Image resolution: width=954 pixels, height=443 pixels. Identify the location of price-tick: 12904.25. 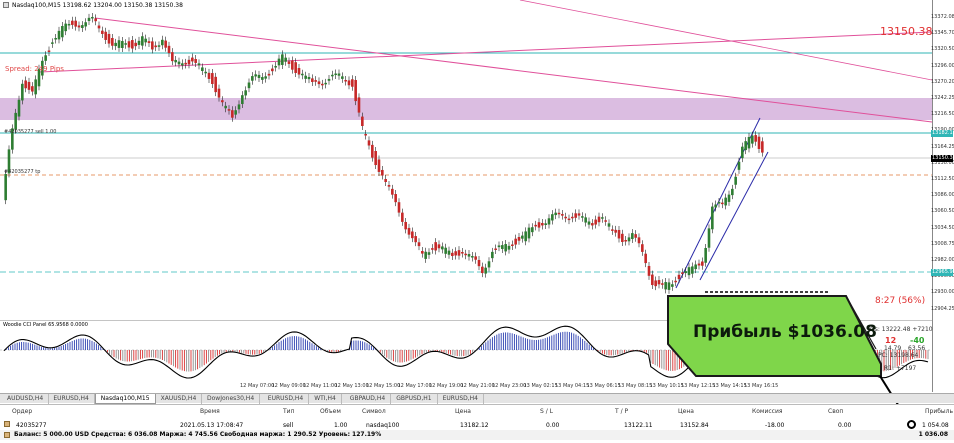
(942, 308).